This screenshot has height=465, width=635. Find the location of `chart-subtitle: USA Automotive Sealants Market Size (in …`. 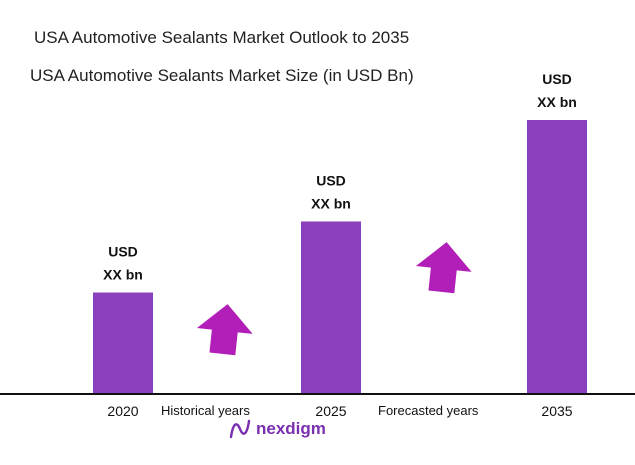

chart-subtitle: USA Automotive Sealants Market Size (in … is located at coordinates (222, 75).